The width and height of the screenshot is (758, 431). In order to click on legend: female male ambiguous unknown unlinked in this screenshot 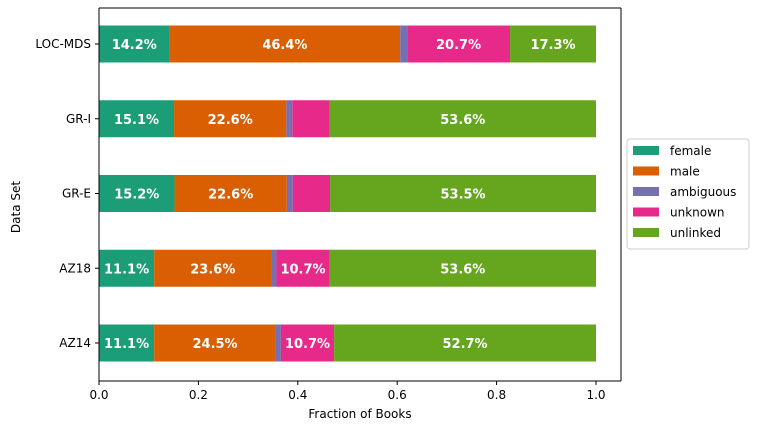, I will do `click(688, 194)`.